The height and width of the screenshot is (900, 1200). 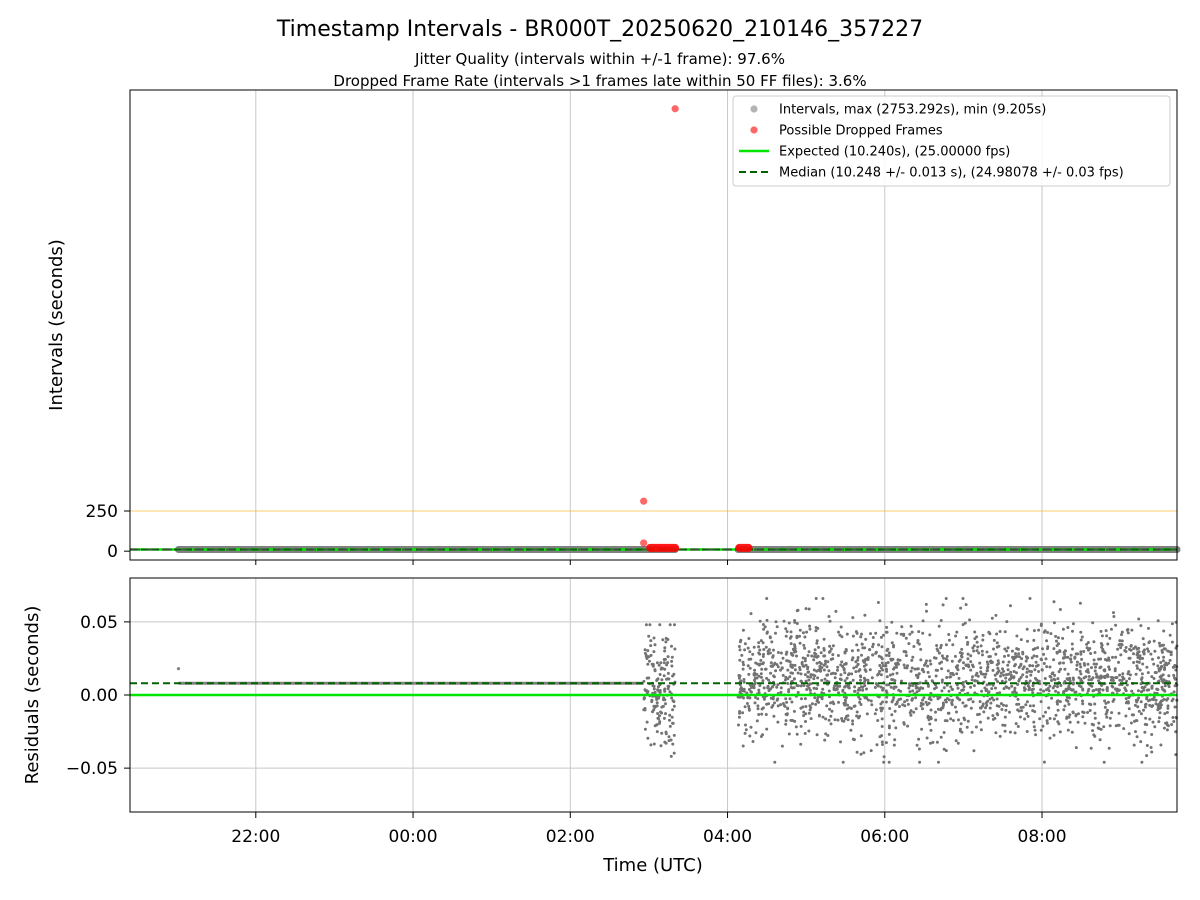 What do you see at coordinates (32, 695) in the screenshot?
I see `bottom-y-axis-label: Residuals (seconds)` at bounding box center [32, 695].